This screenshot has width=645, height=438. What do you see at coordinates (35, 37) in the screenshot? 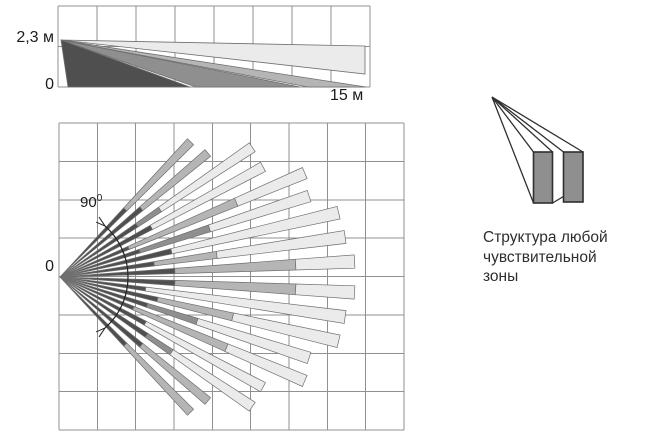
I see `mounting-height-label: 2,3 м` at bounding box center [35, 37].